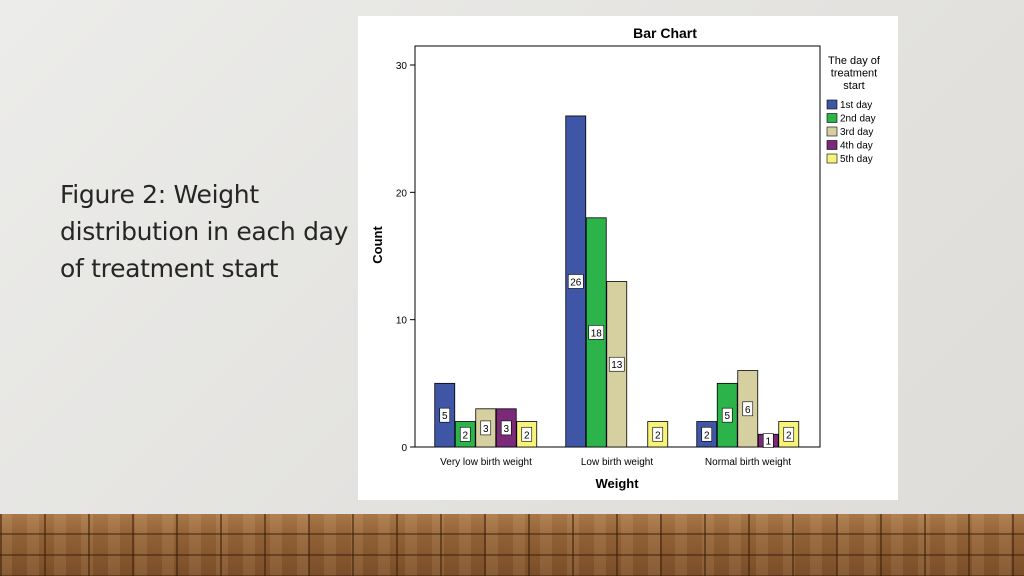  What do you see at coordinates (404, 448) in the screenshot?
I see `y-tick-label: 0` at bounding box center [404, 448].